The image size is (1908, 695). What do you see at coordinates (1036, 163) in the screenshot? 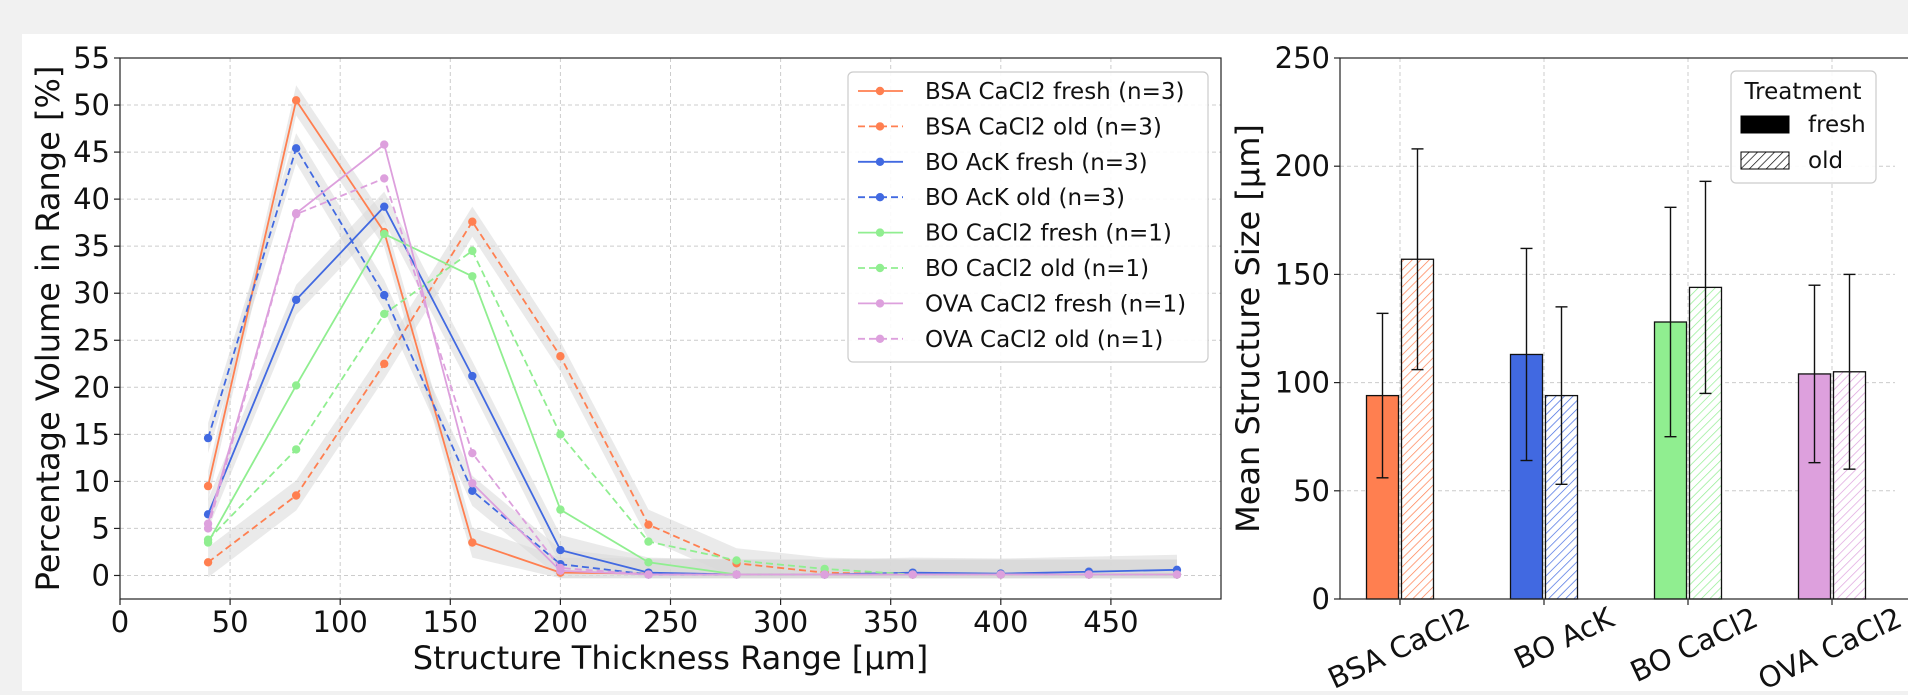
I see `legend-label: BO AcK fresh (n=3)` at bounding box center [1036, 163].